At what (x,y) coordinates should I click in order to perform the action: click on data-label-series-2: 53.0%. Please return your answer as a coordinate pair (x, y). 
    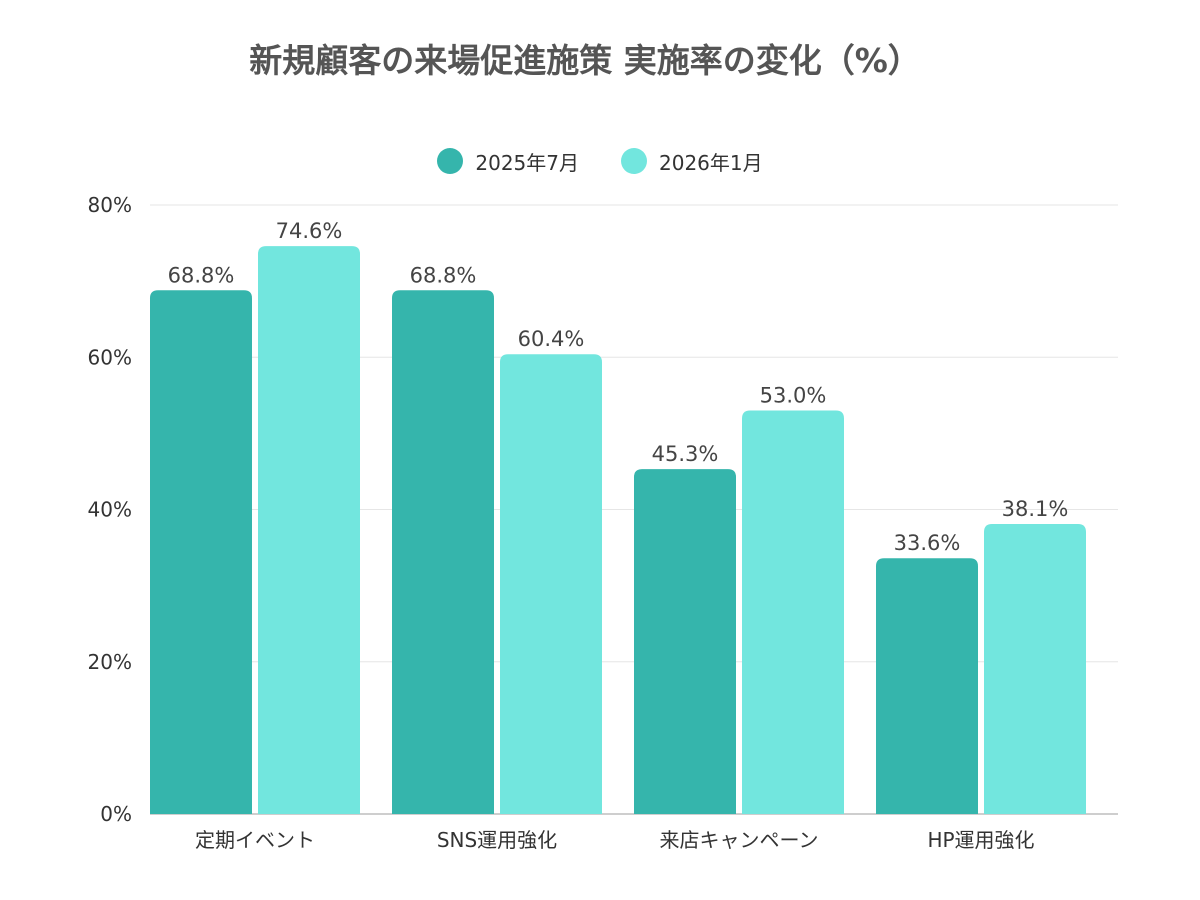
    Looking at the image, I should click on (793, 396).